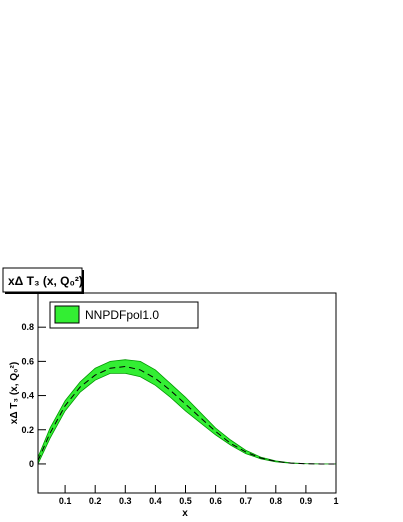 This screenshot has width=403, height=522. What do you see at coordinates (27, 396) in the screenshot?
I see `y-tick-label: 0.4` at bounding box center [27, 396].